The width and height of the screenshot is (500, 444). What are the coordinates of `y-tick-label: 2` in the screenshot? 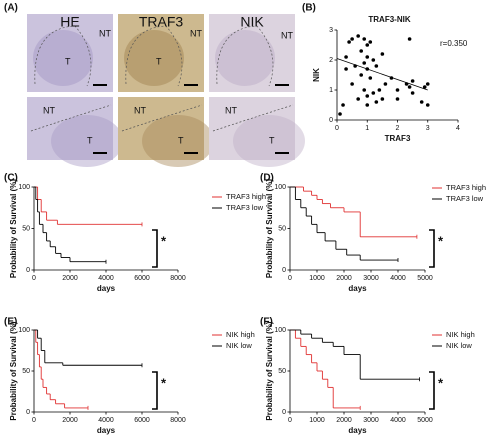 It's located at (331, 60).